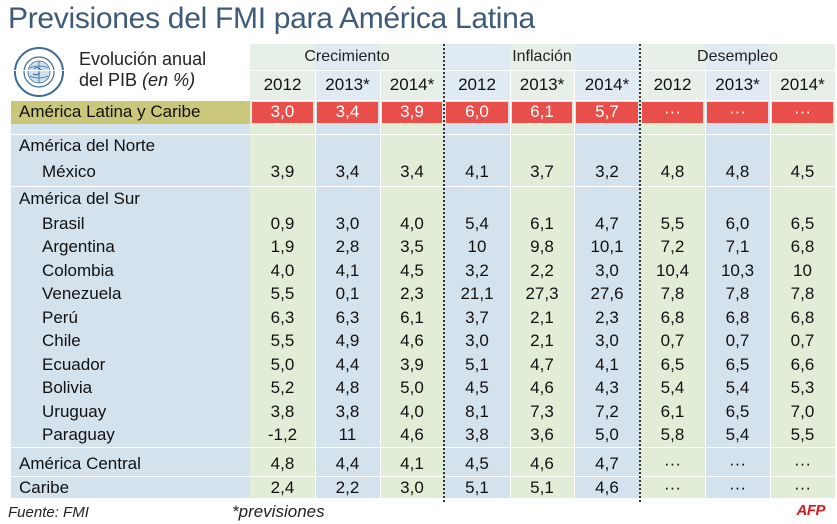 The image size is (837, 524). Describe the element at coordinates (542, 56) in the screenshot. I see `group-header: Inflación` at that location.